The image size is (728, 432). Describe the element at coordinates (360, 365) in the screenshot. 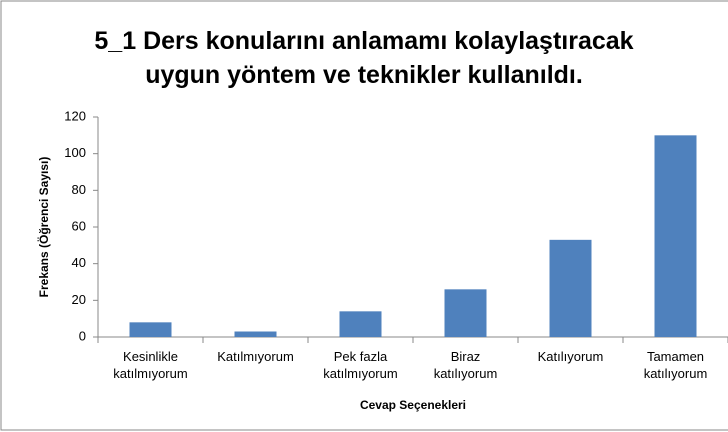

I see `x-tick-label: Pek fazla katılmıyorum` at that location.